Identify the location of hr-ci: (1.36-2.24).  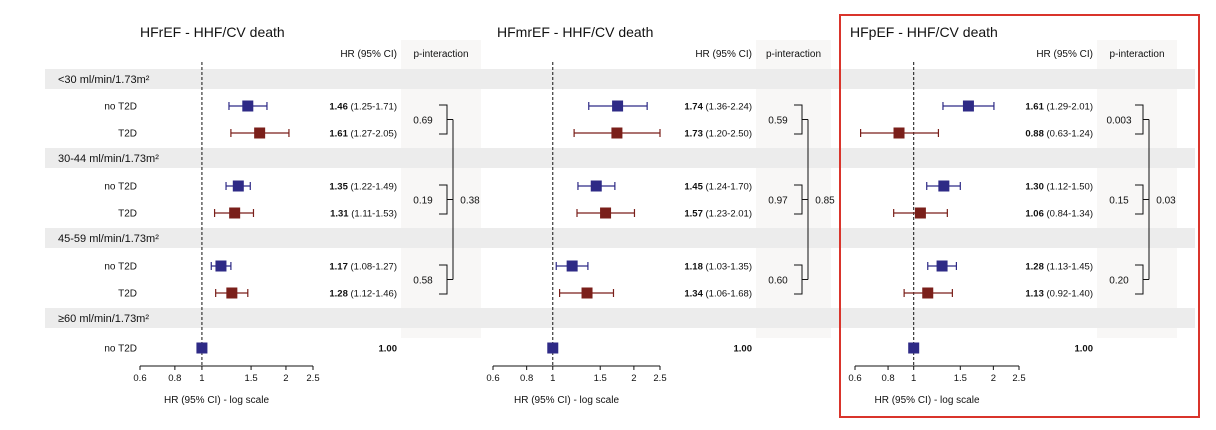
(727, 107).